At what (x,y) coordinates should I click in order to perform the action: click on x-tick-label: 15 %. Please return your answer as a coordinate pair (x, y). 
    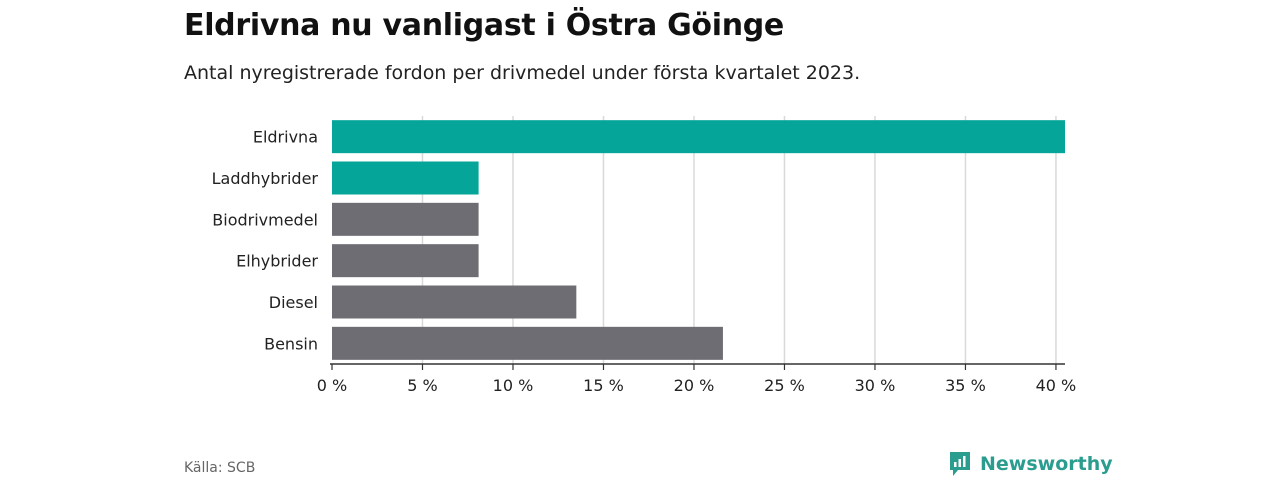
    Looking at the image, I should click on (603, 385).